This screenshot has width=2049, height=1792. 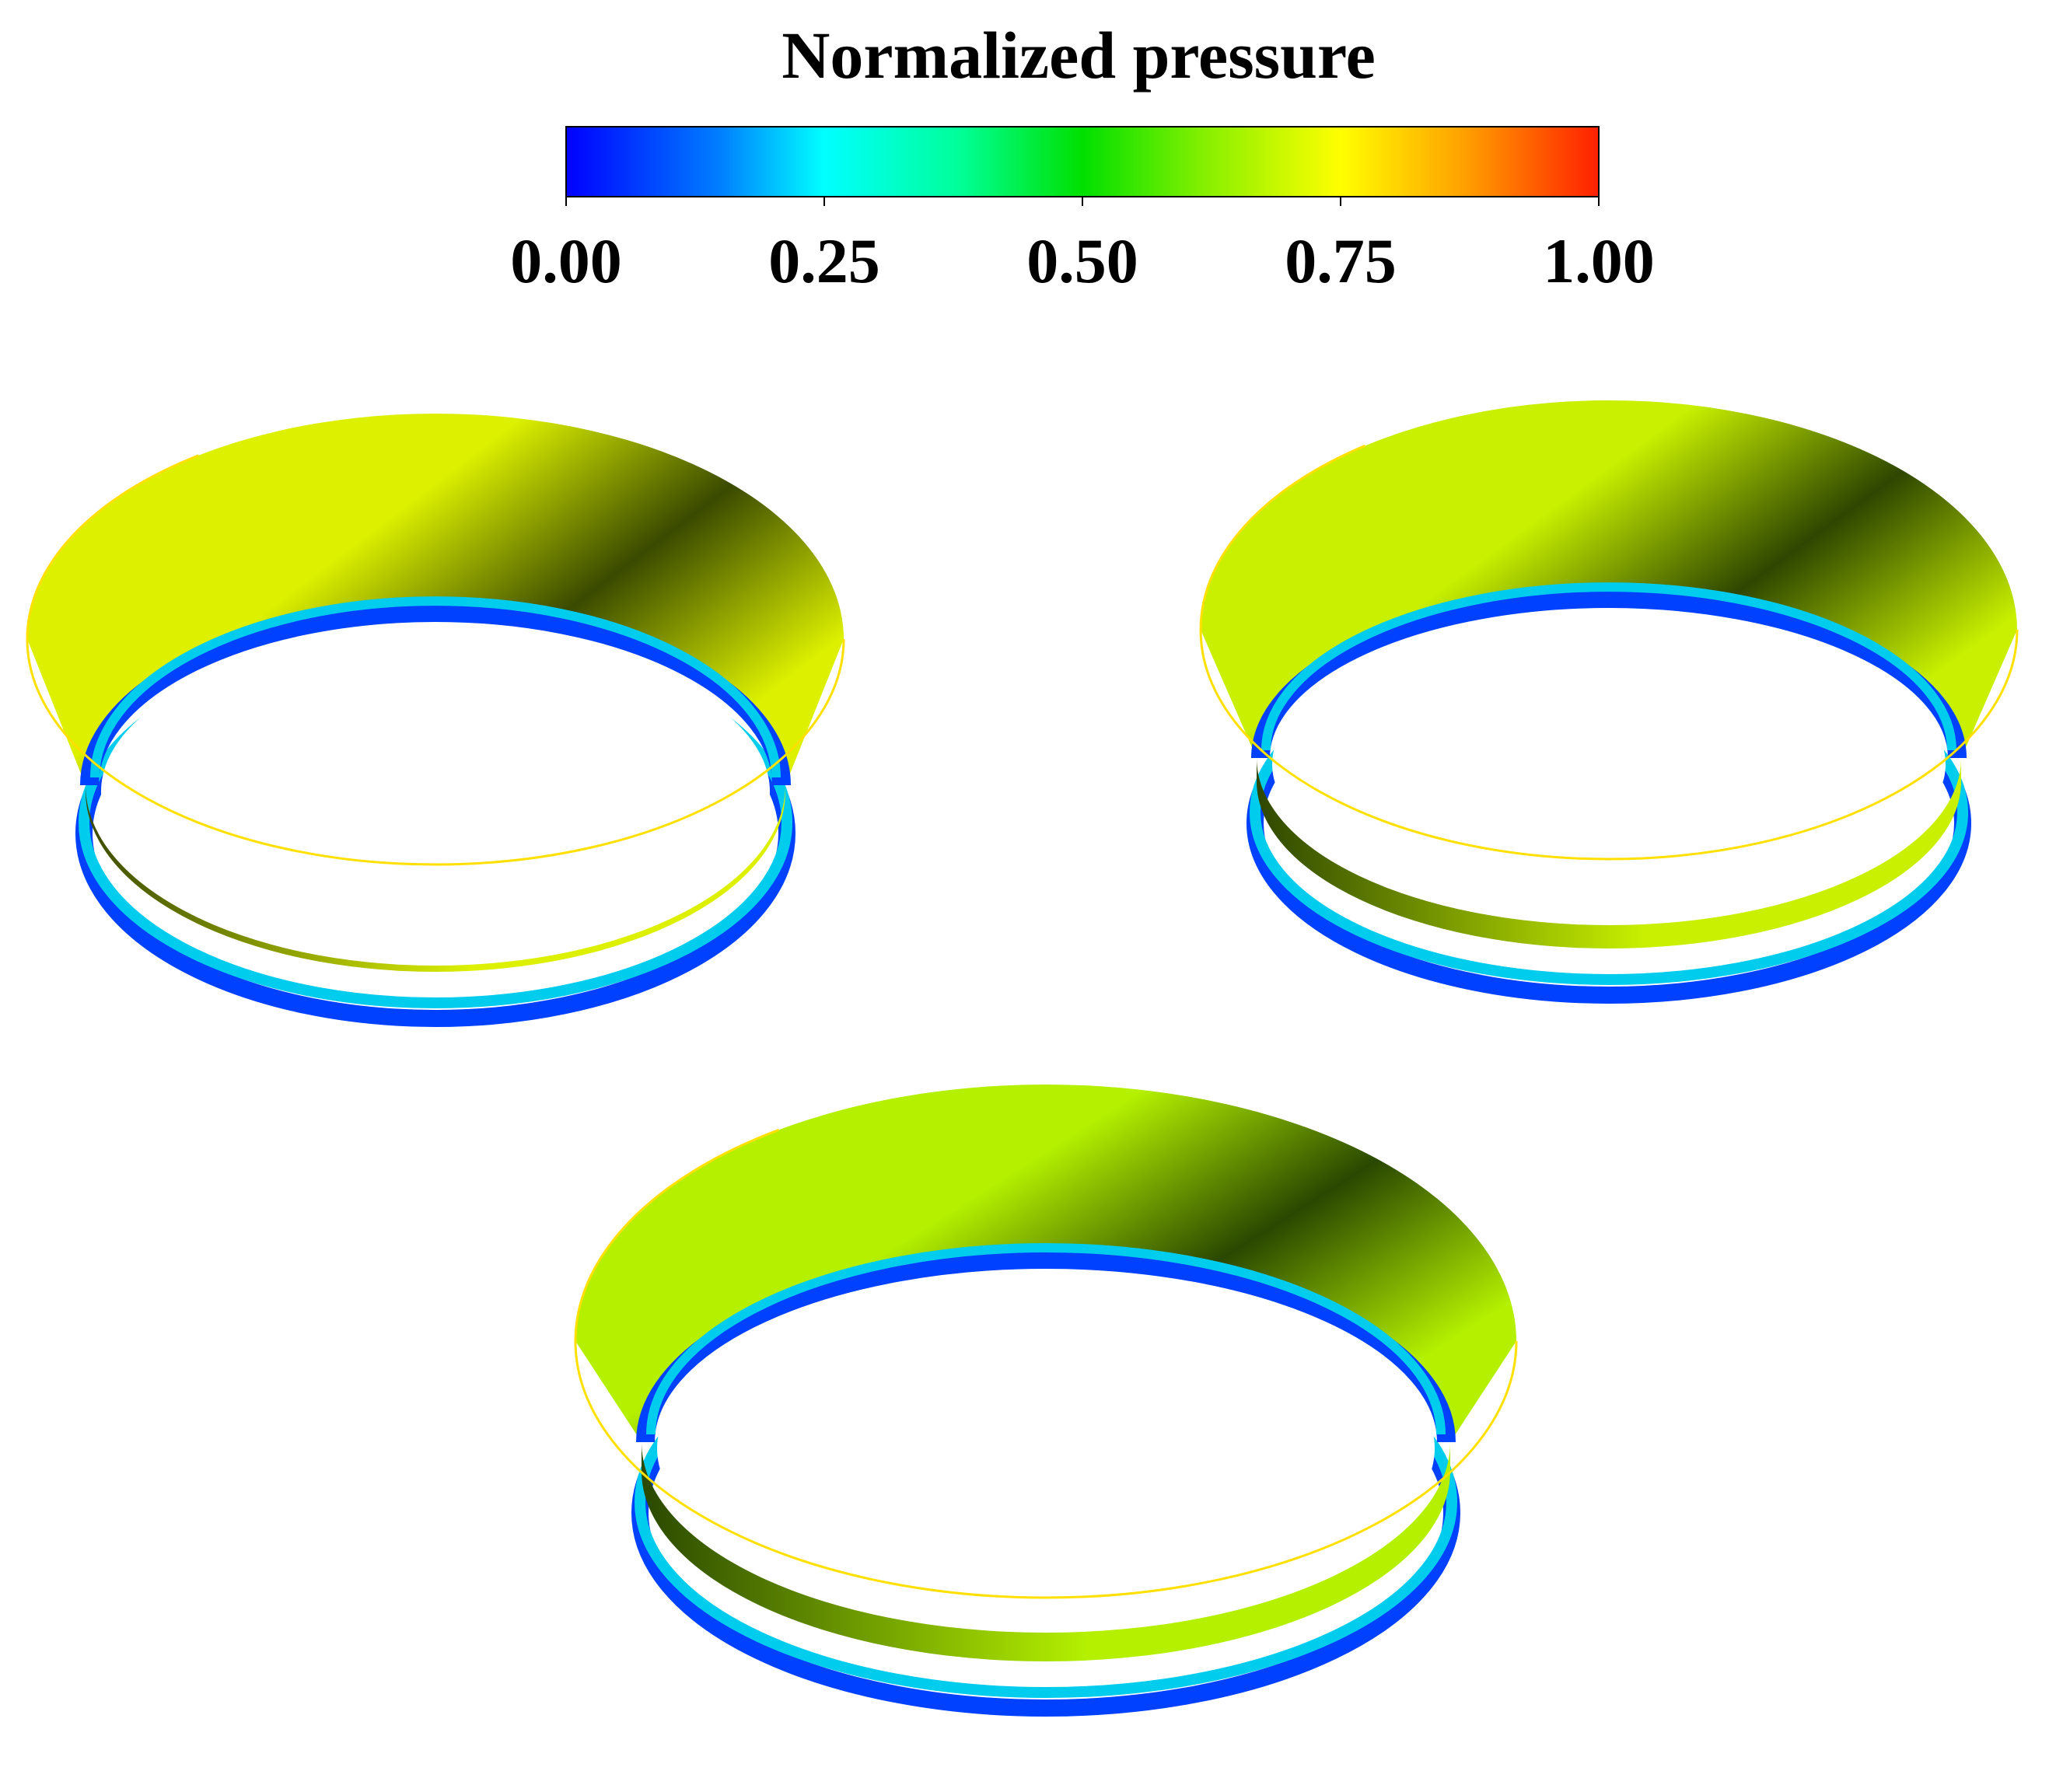 What do you see at coordinates (1599, 260) in the screenshot?
I see `colorbar-tick-label: 1.00` at bounding box center [1599, 260].